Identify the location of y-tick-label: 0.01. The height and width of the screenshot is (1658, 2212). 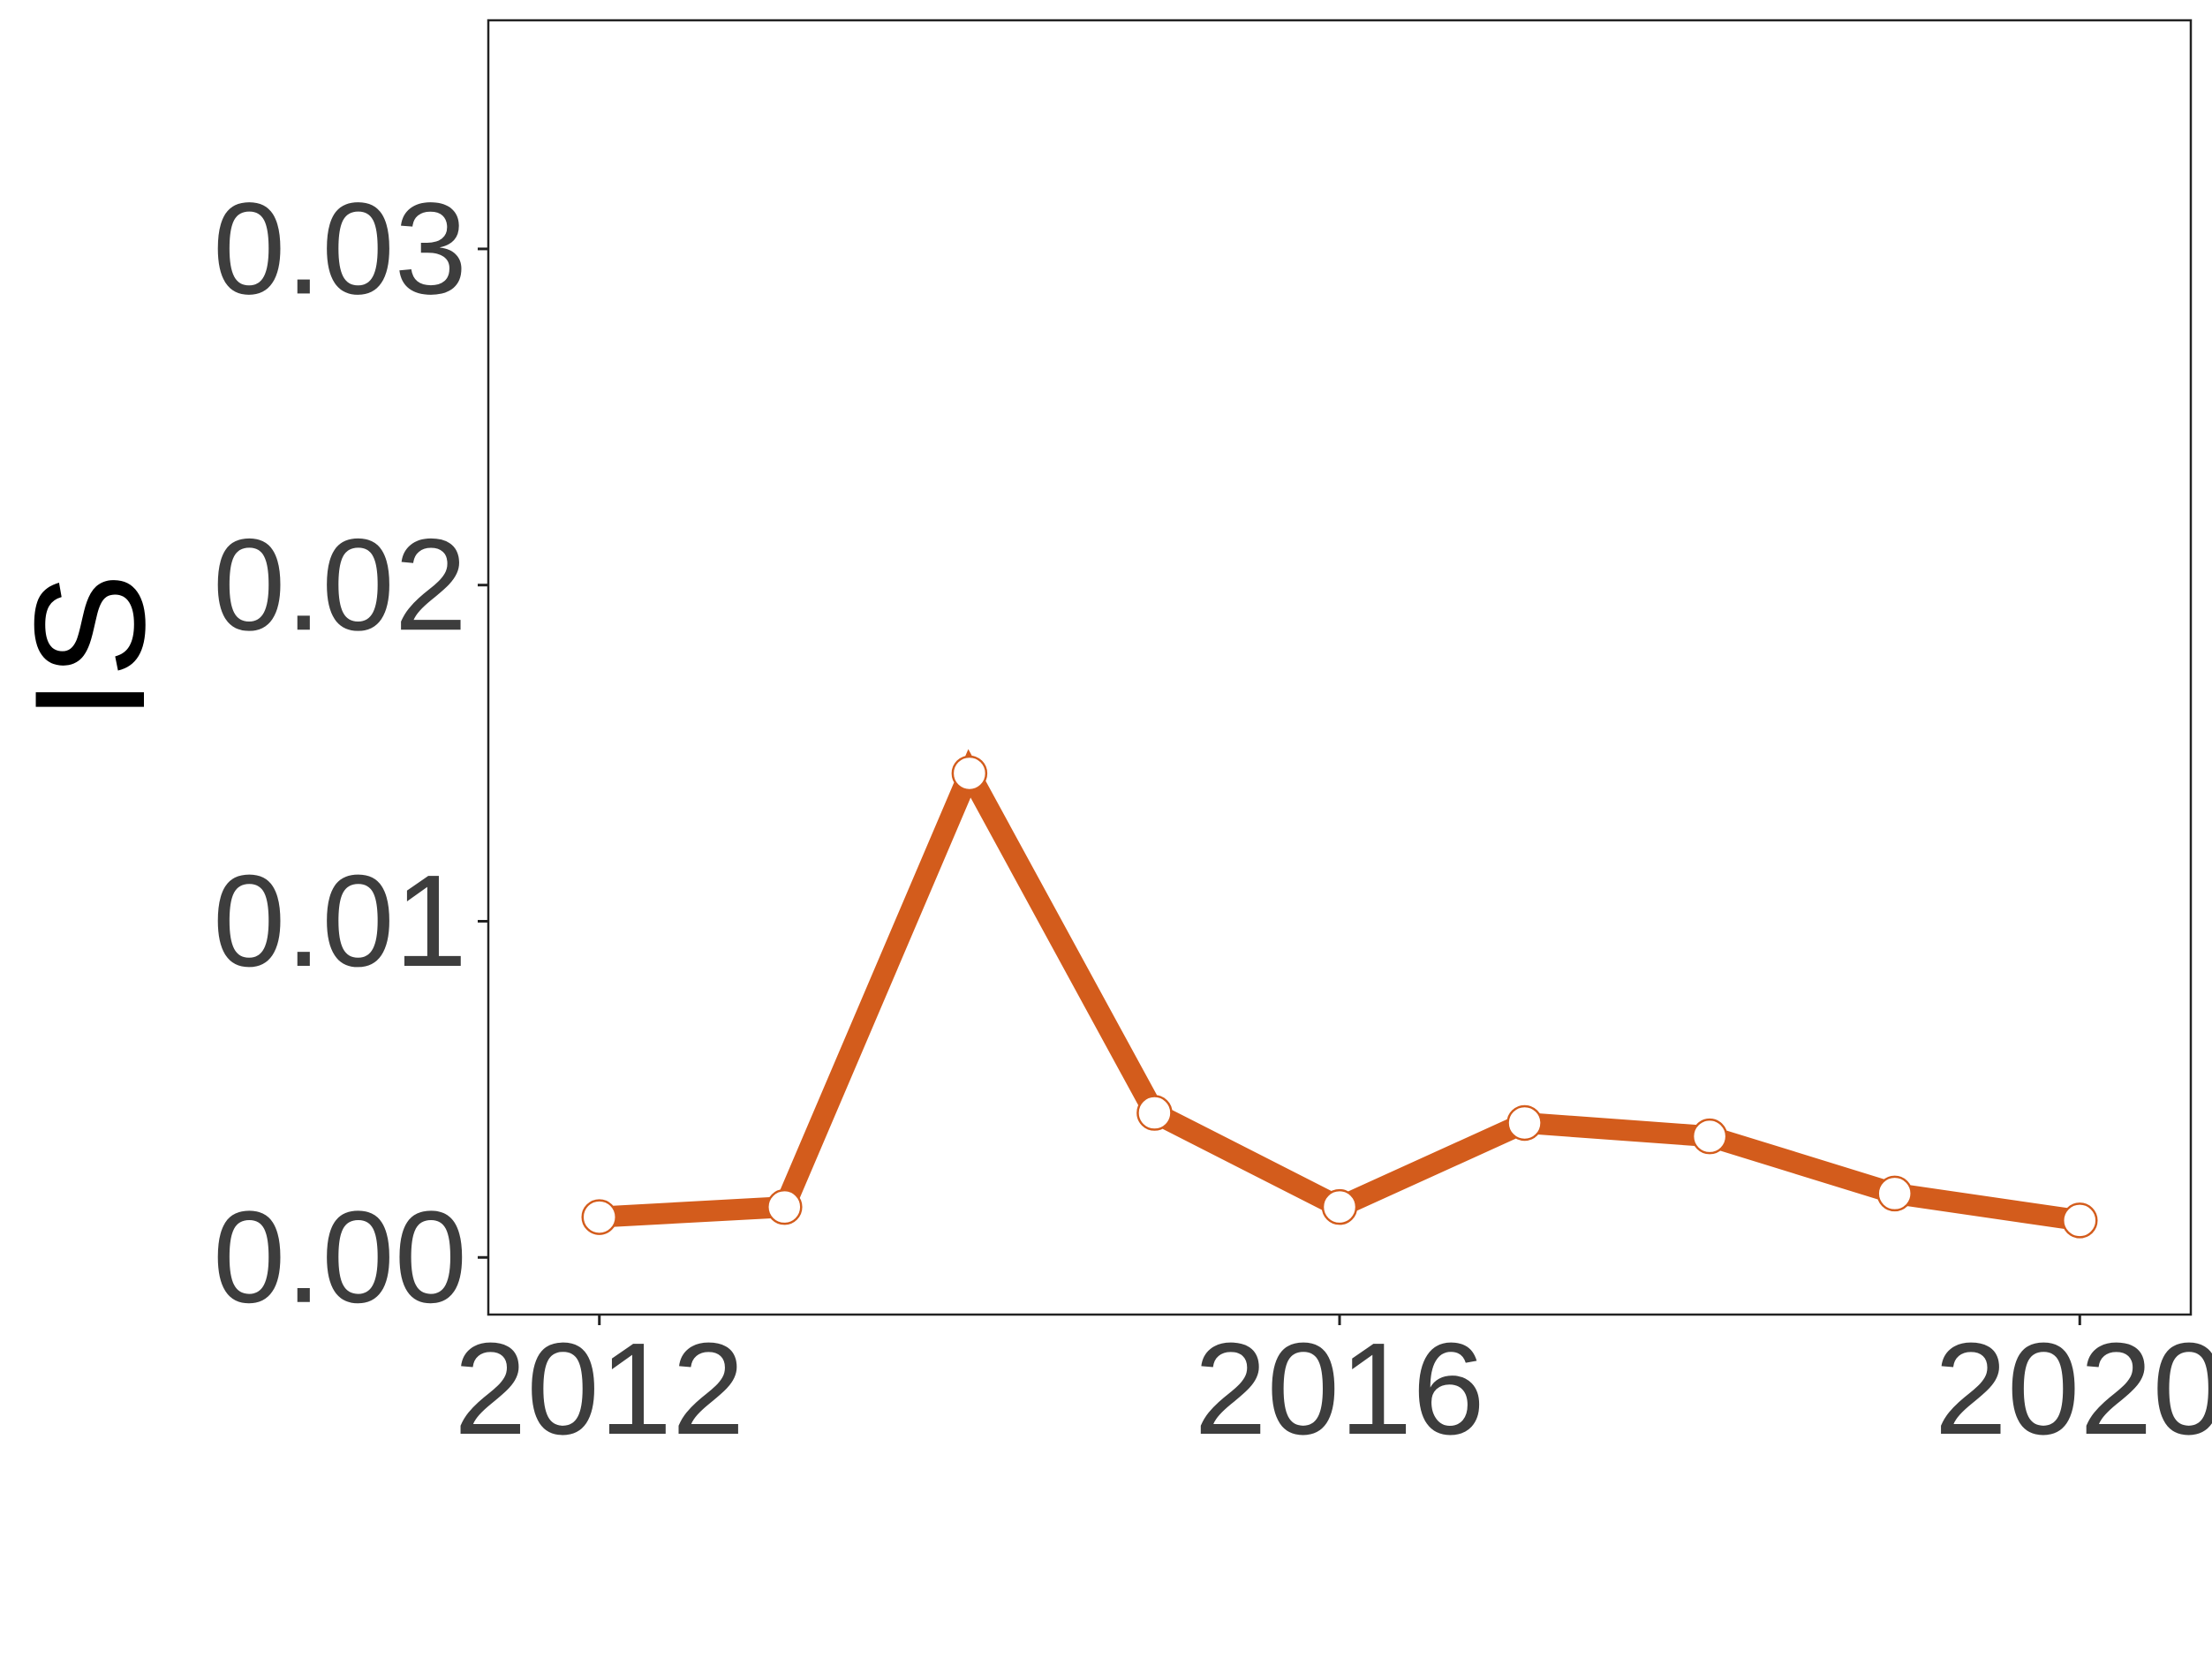
(340, 921).